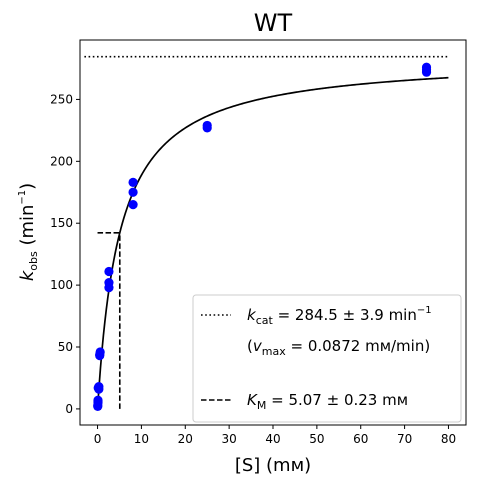 The image size is (477, 484). Describe the element at coordinates (27, 275) in the screenshot. I see `y-label-var: k` at that location.